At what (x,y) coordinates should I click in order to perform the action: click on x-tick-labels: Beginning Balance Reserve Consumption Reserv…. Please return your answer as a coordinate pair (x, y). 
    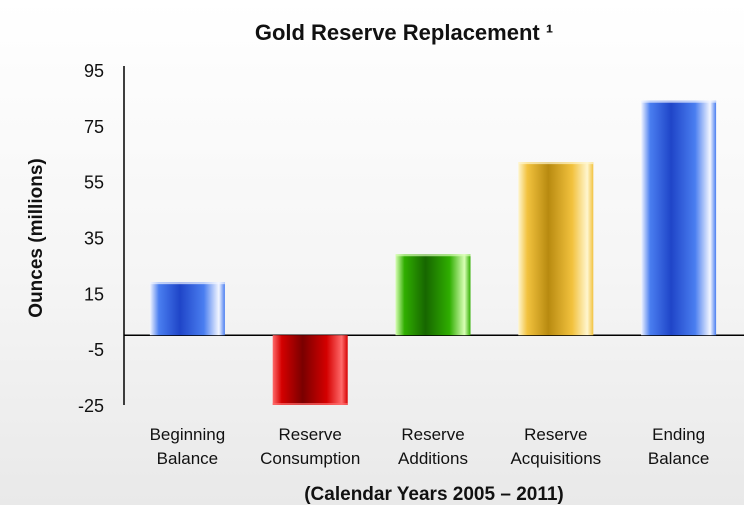
    Looking at the image, I should click on (430, 446).